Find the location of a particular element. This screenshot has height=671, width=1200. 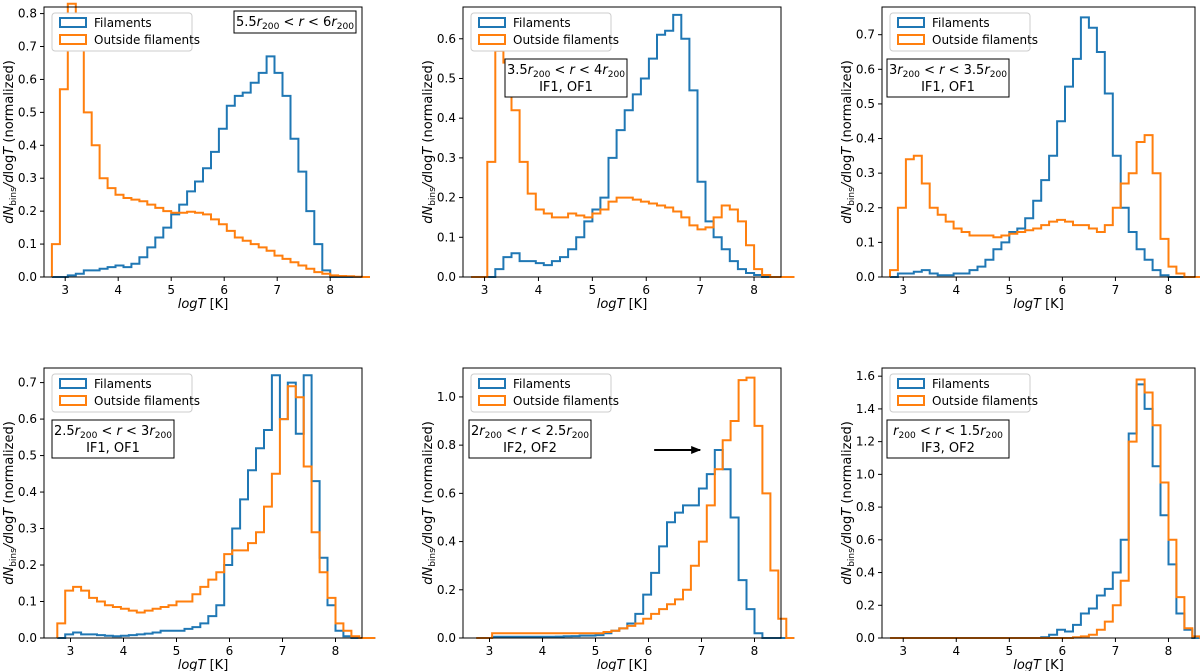

y-tick-label: 1.6 is located at coordinates (865, 376).